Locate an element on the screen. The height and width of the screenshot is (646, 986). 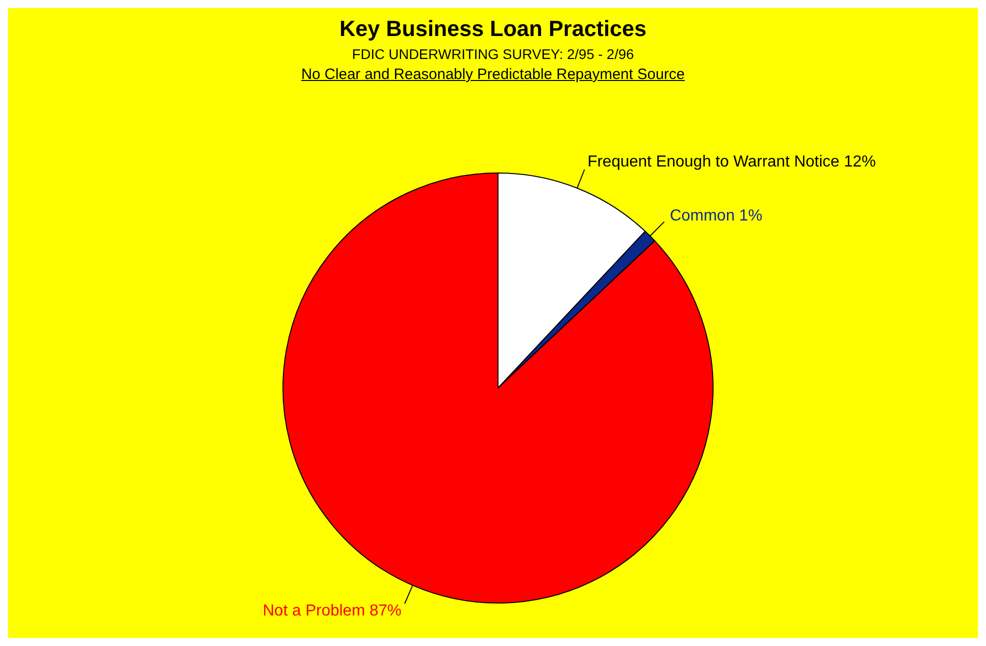
slice-label: Common 1% is located at coordinates (716, 216).